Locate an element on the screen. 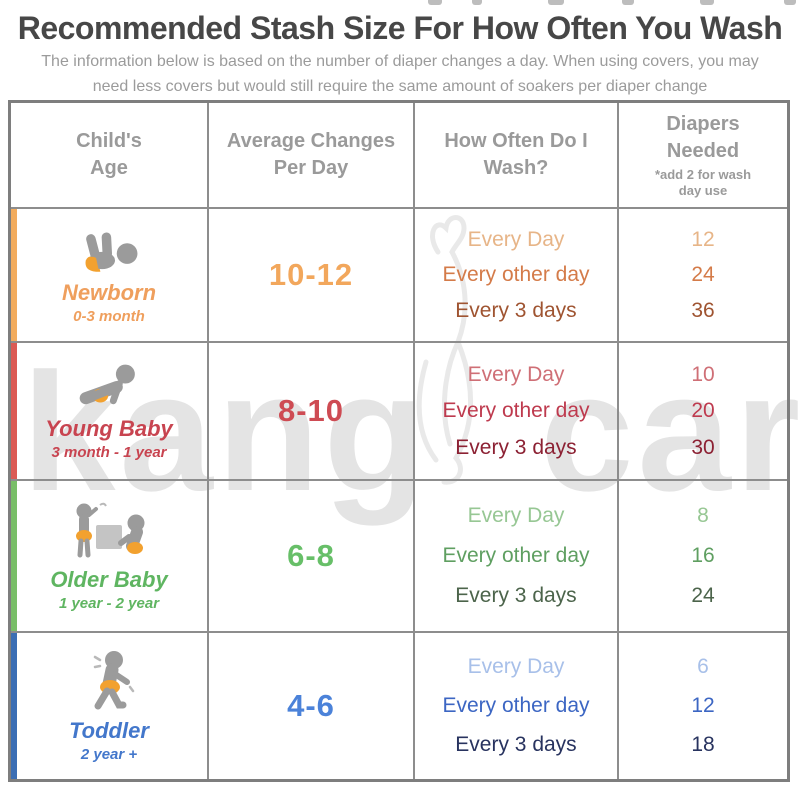  diapers-needed-cell: 8 16 24 is located at coordinates (703, 556).